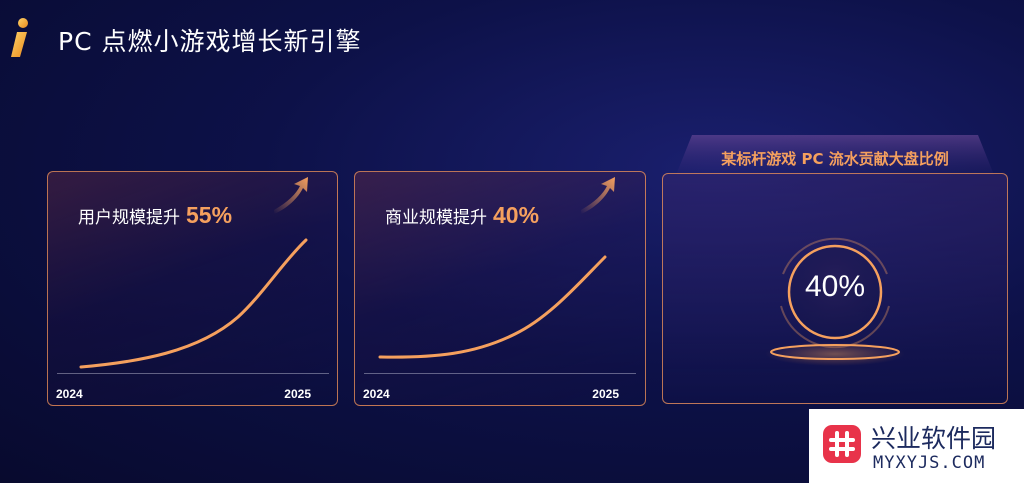 This screenshot has height=483, width=1024. I want to click on user-growth-label: 用户规模提升 55%, so click(155, 215).